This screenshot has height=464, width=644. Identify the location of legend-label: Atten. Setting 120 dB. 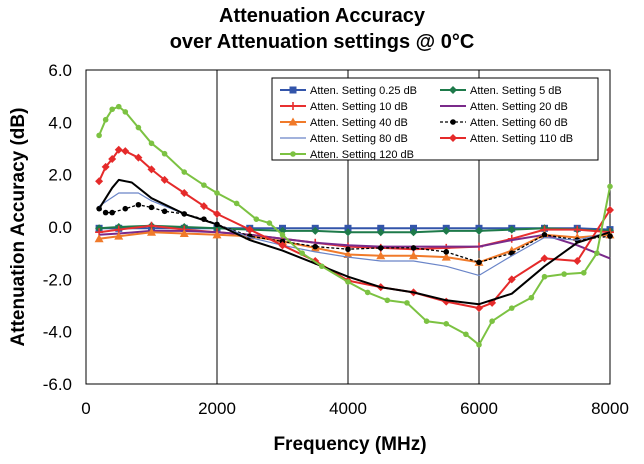
(362, 155).